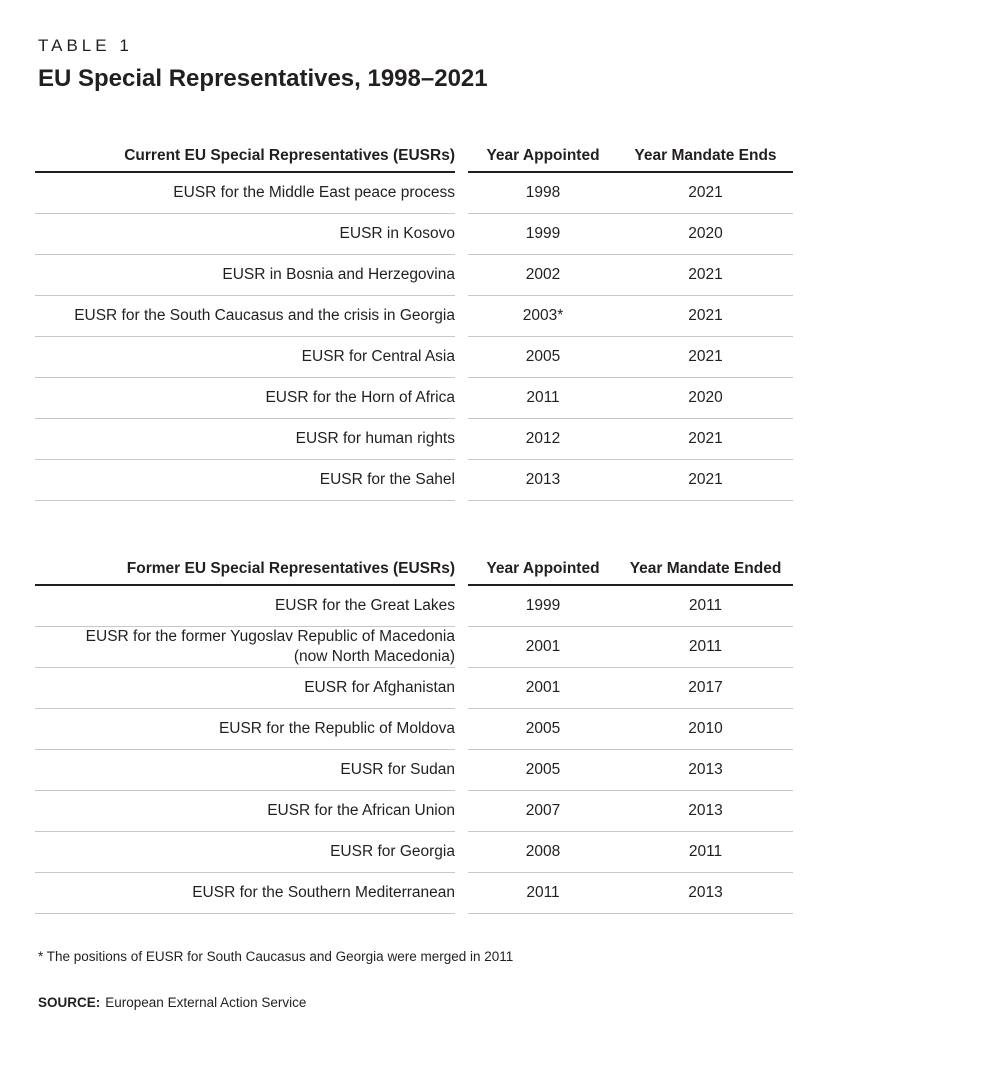 The width and height of the screenshot is (1000, 1078). What do you see at coordinates (245, 398) in the screenshot?
I see `cell-representative: EUSR for the Horn of Africa` at bounding box center [245, 398].